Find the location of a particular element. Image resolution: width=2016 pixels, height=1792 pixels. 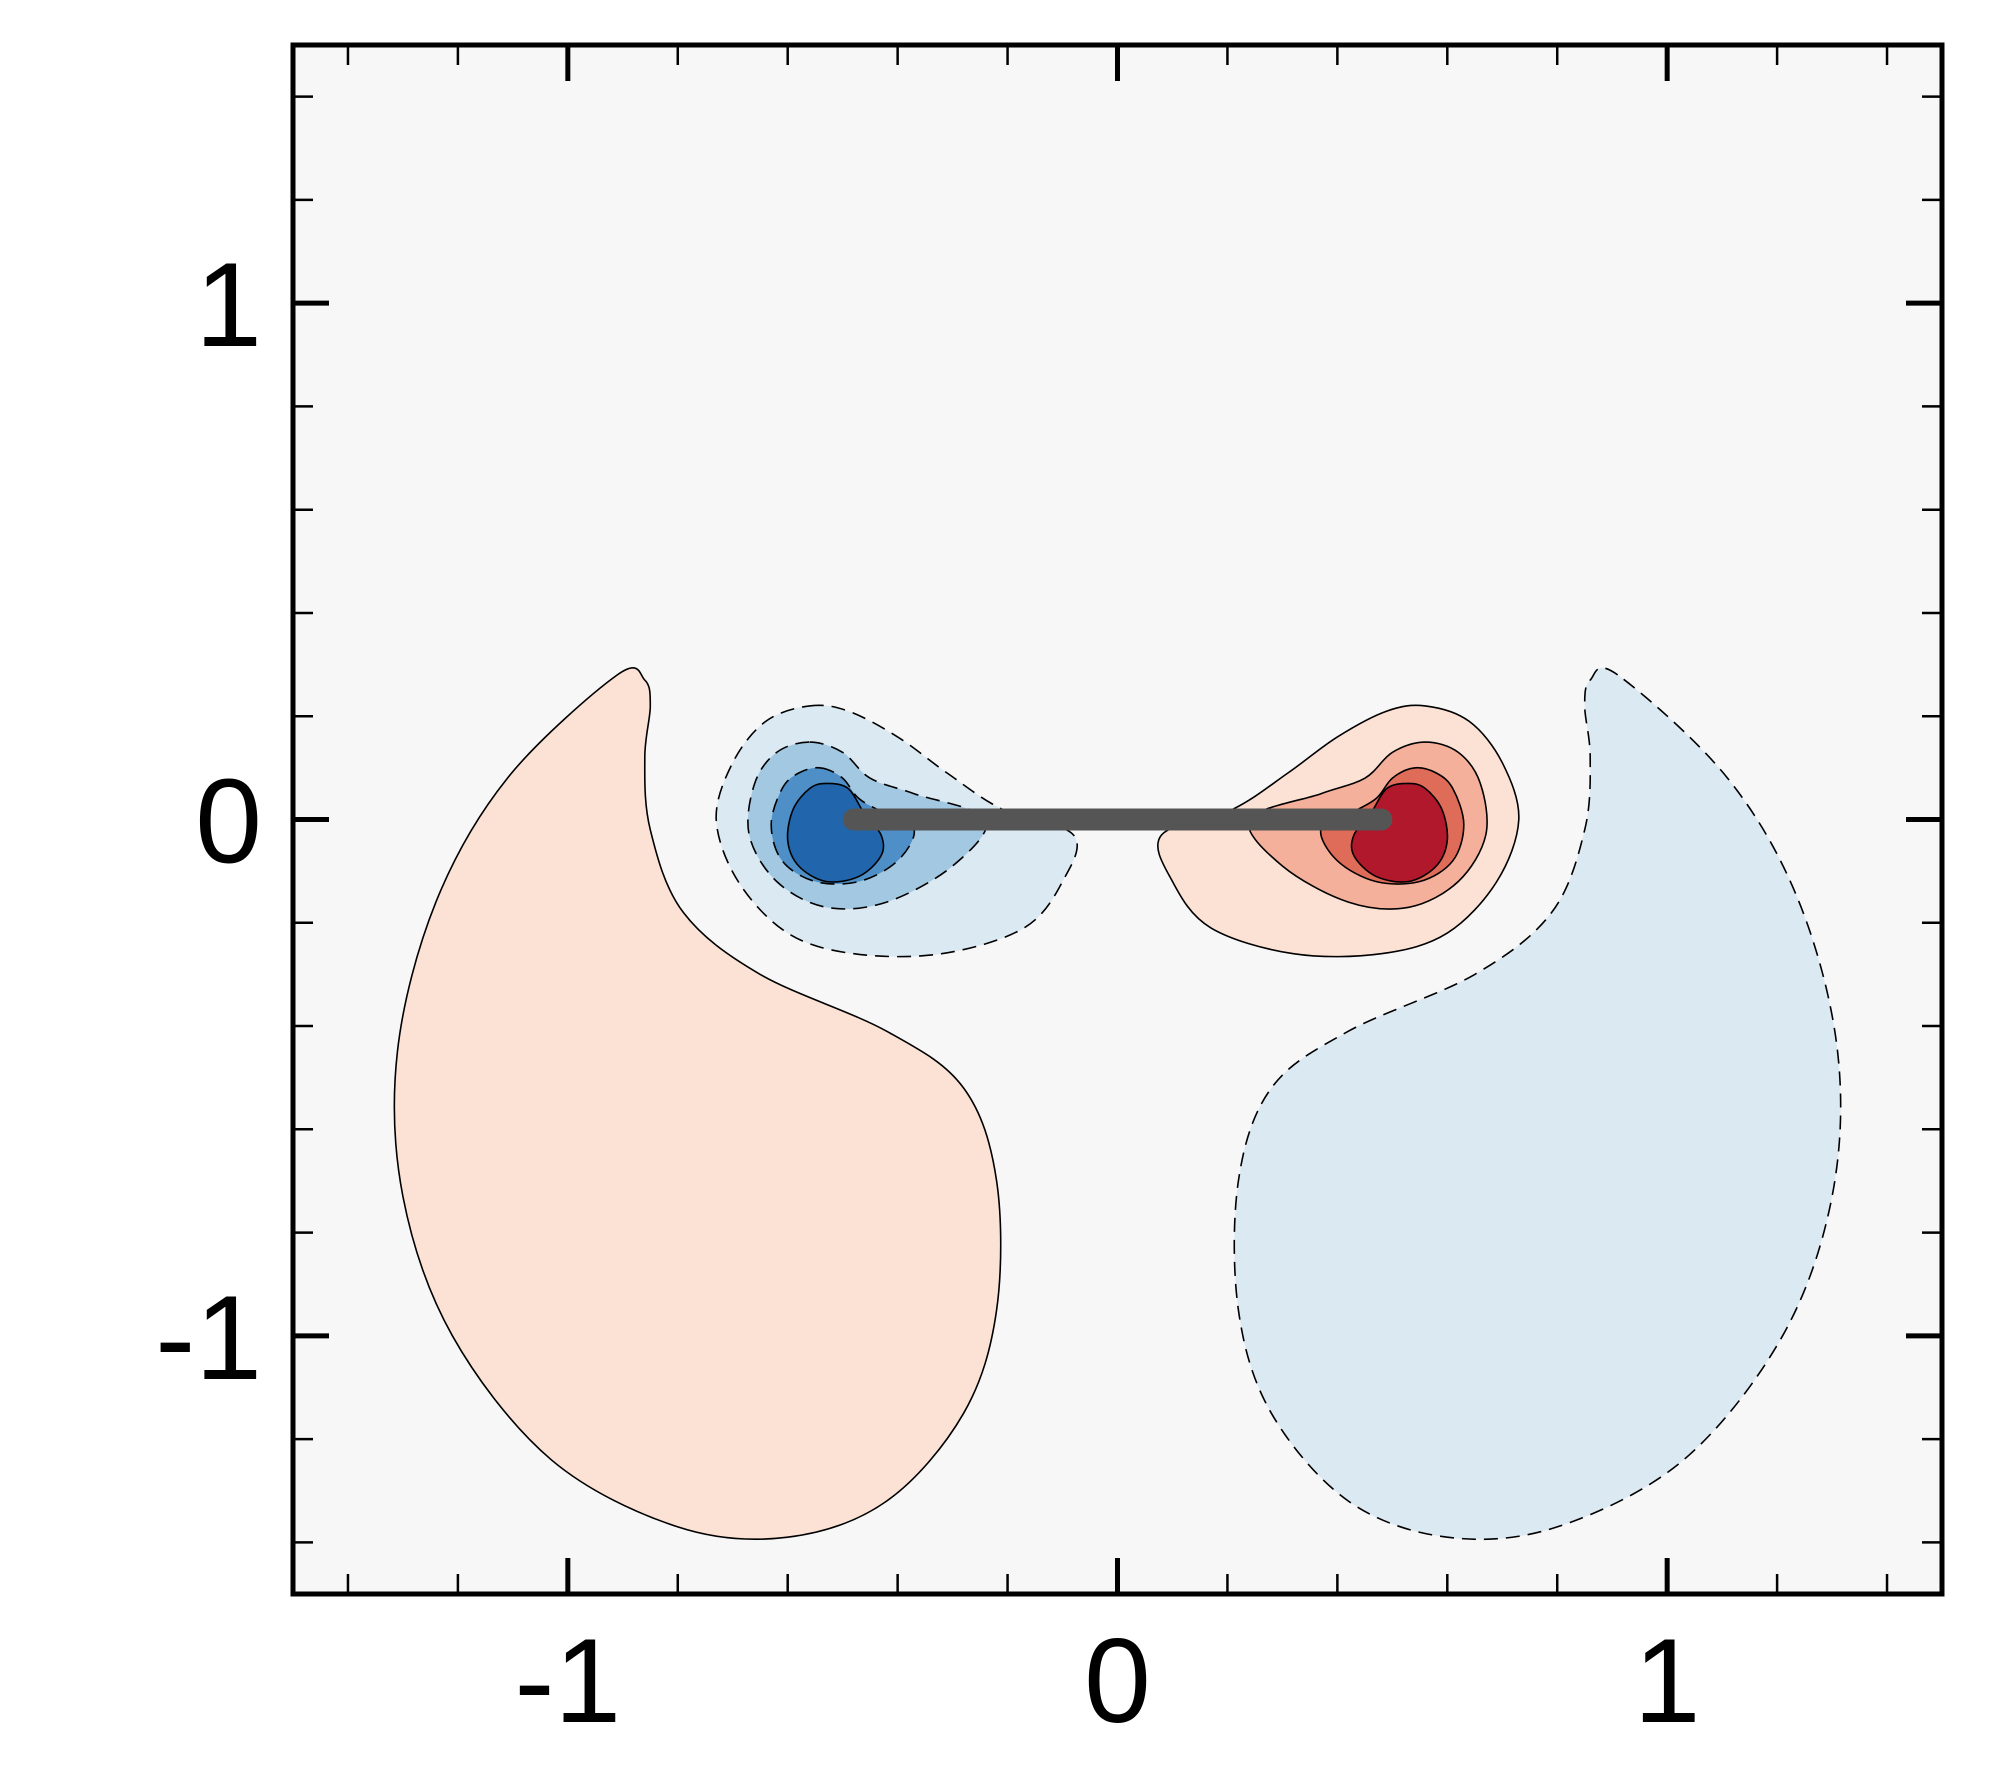

y-tick-label: -1 is located at coordinates (208, 1338).